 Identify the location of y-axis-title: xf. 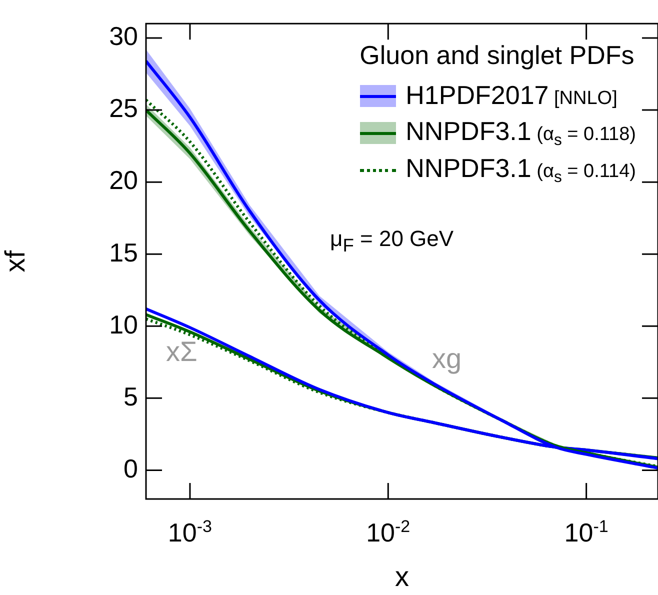
(15, 261).